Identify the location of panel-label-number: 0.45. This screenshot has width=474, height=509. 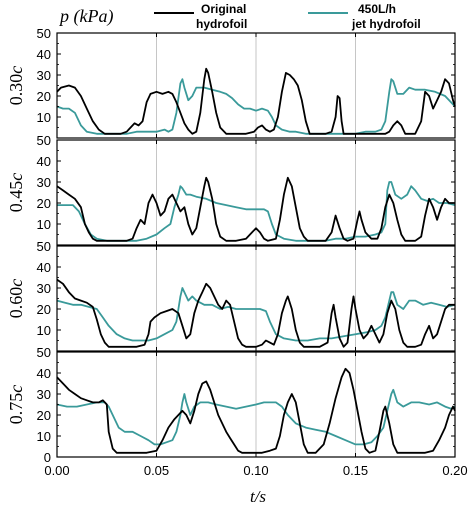
(16, 197).